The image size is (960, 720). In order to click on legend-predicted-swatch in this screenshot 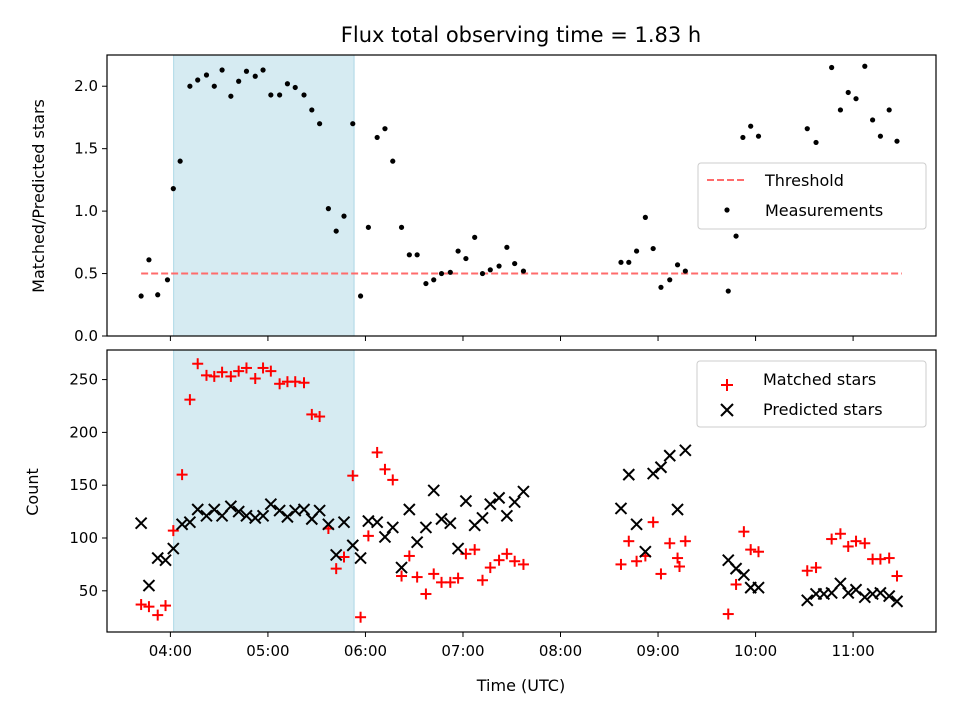, I will do `click(727, 410)`.